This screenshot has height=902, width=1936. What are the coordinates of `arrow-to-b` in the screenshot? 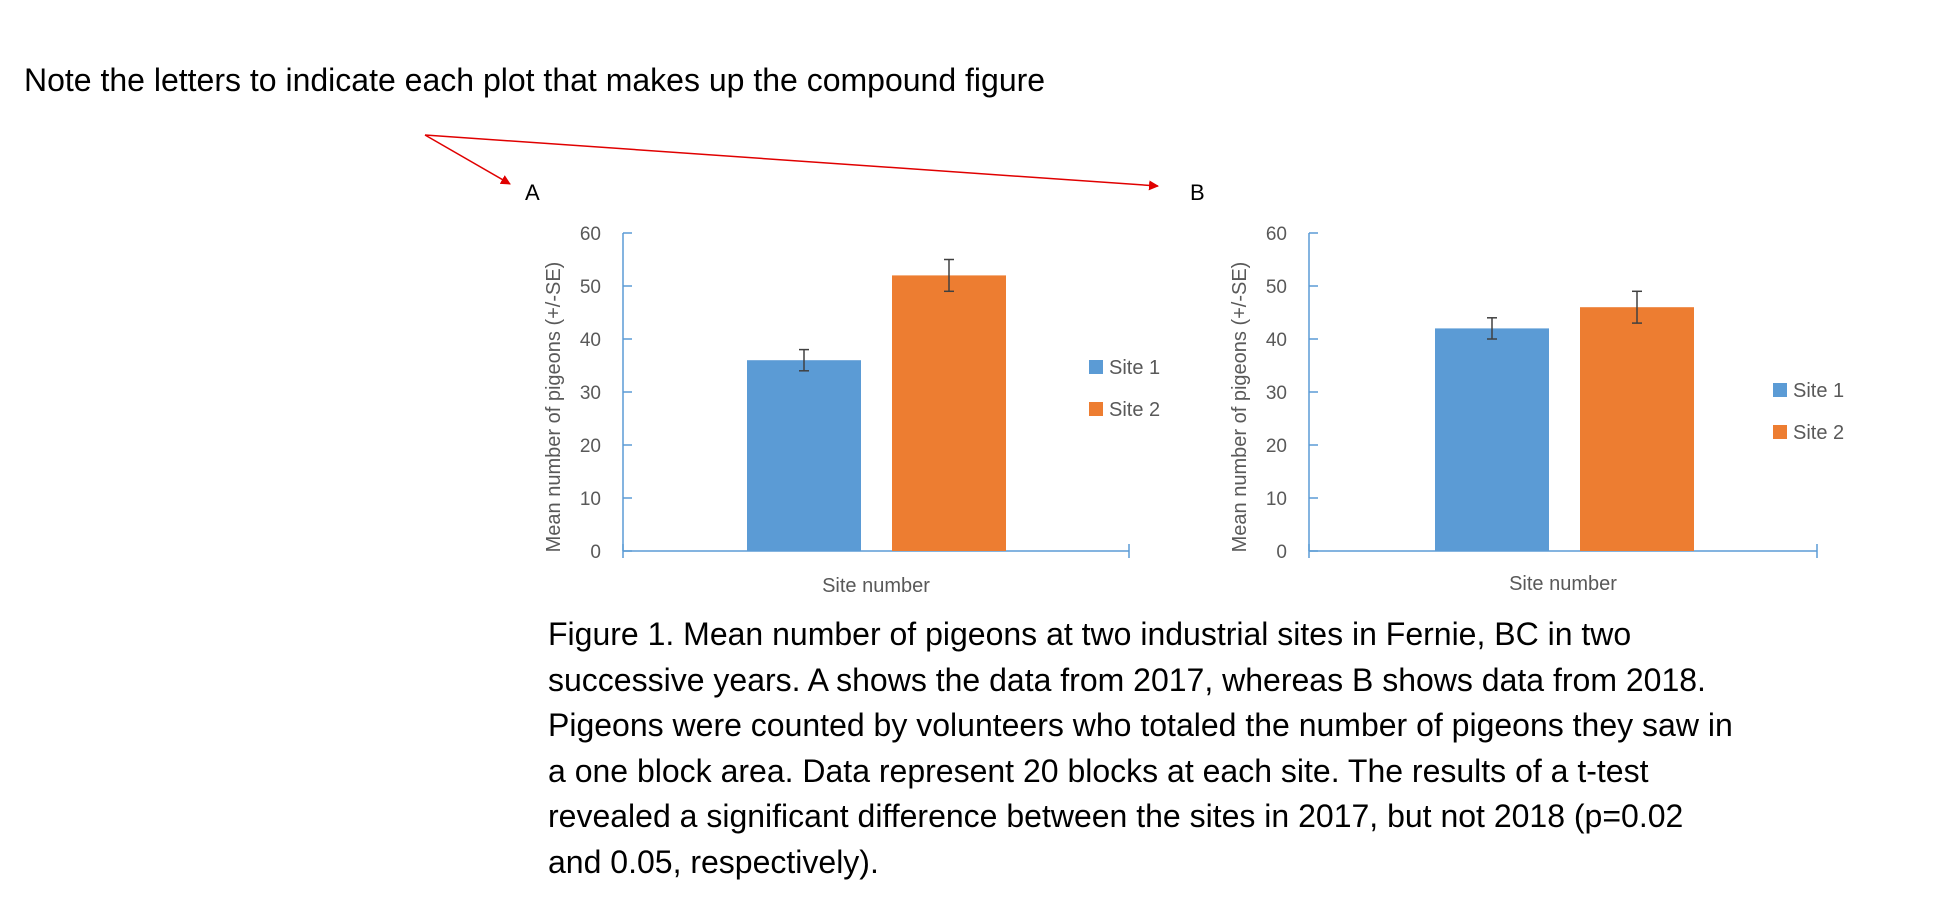 It's located at (791, 162).